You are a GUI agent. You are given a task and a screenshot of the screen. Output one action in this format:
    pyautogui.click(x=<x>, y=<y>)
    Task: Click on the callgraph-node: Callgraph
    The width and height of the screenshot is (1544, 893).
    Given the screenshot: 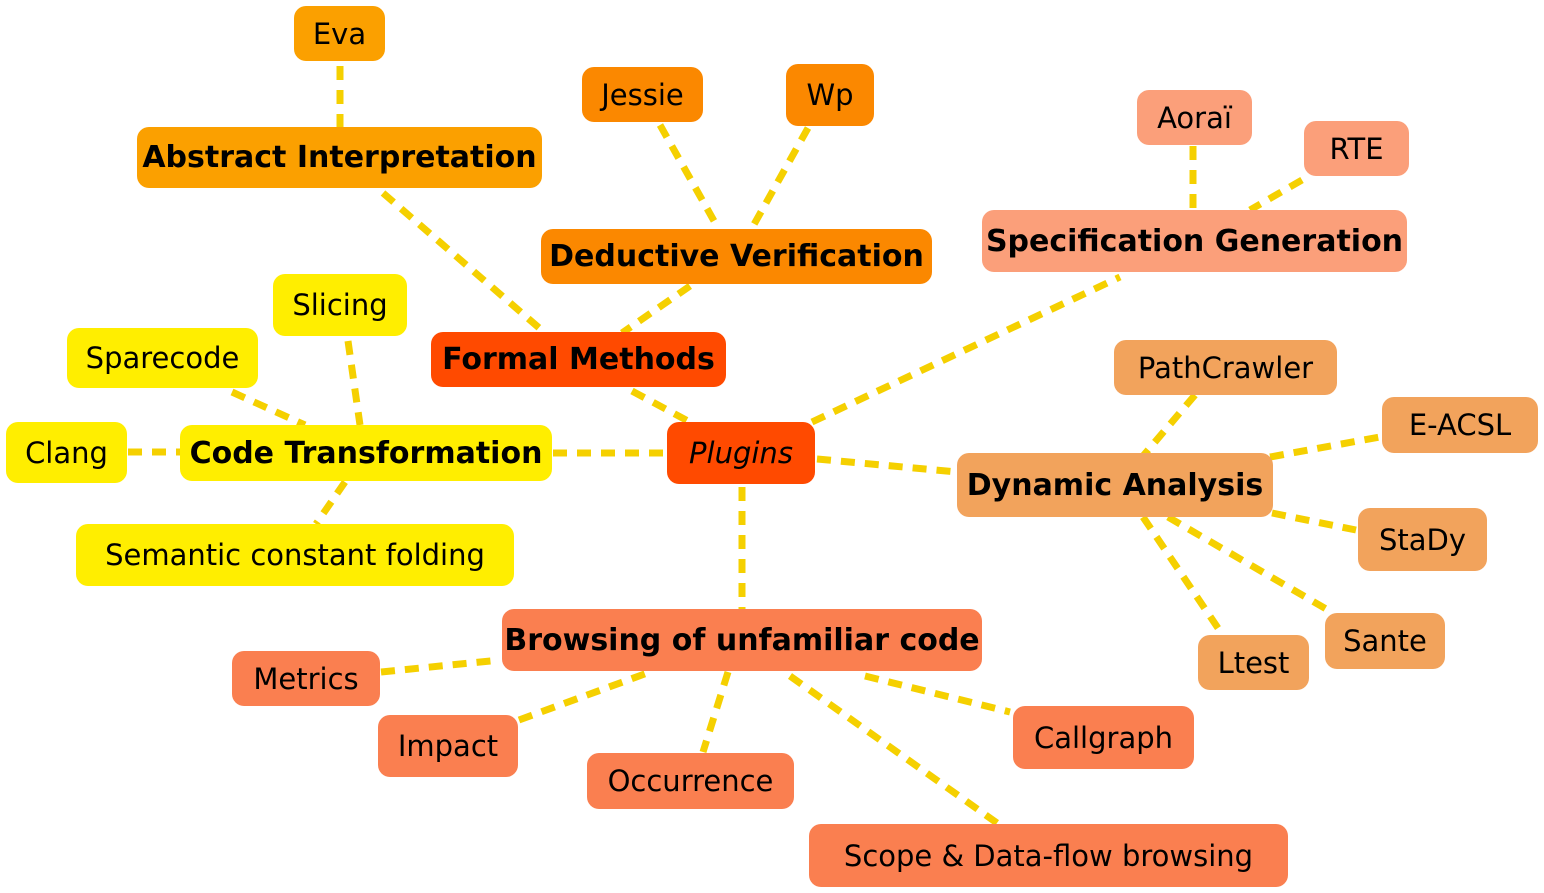 What is the action you would take?
    pyautogui.click(x=1103, y=737)
    